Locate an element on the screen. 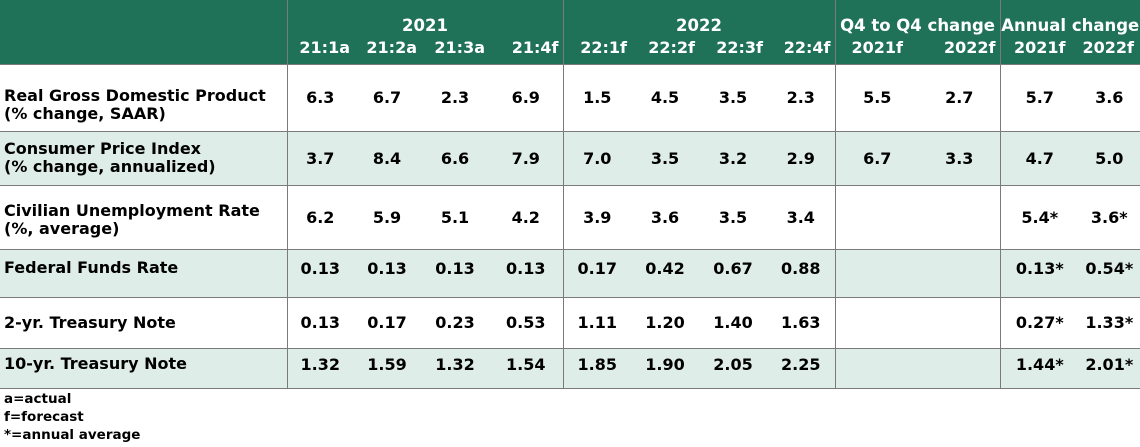 This screenshot has width=1140, height=447. table-cell: 2.25 is located at coordinates (801, 368).